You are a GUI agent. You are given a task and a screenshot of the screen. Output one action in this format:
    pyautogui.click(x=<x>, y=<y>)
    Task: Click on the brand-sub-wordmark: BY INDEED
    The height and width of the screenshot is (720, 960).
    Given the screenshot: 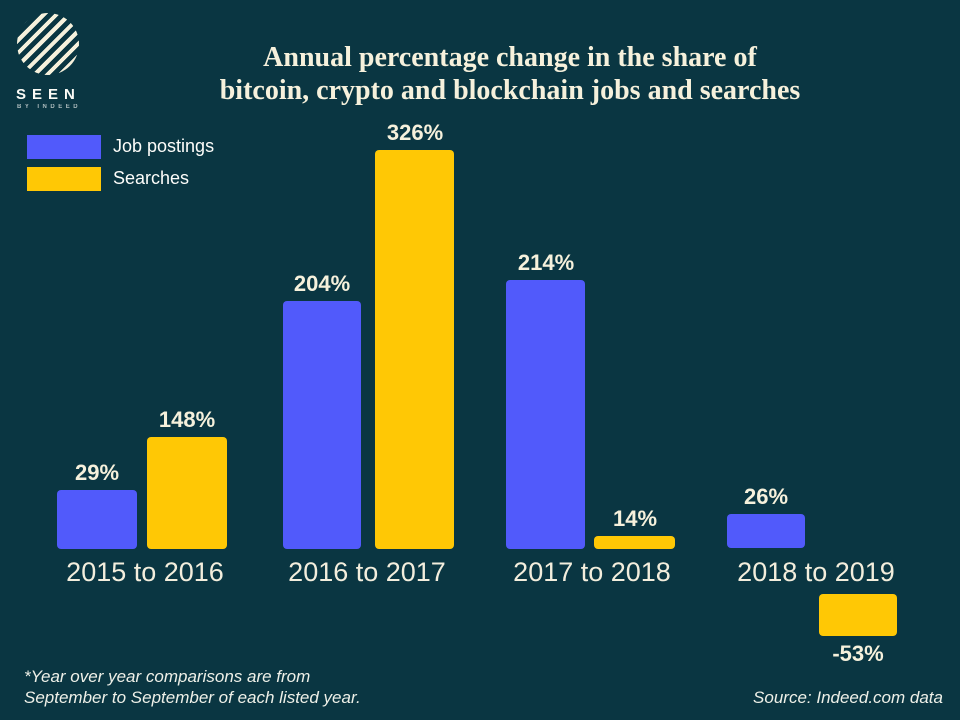 What is the action you would take?
    pyautogui.click(x=49, y=107)
    